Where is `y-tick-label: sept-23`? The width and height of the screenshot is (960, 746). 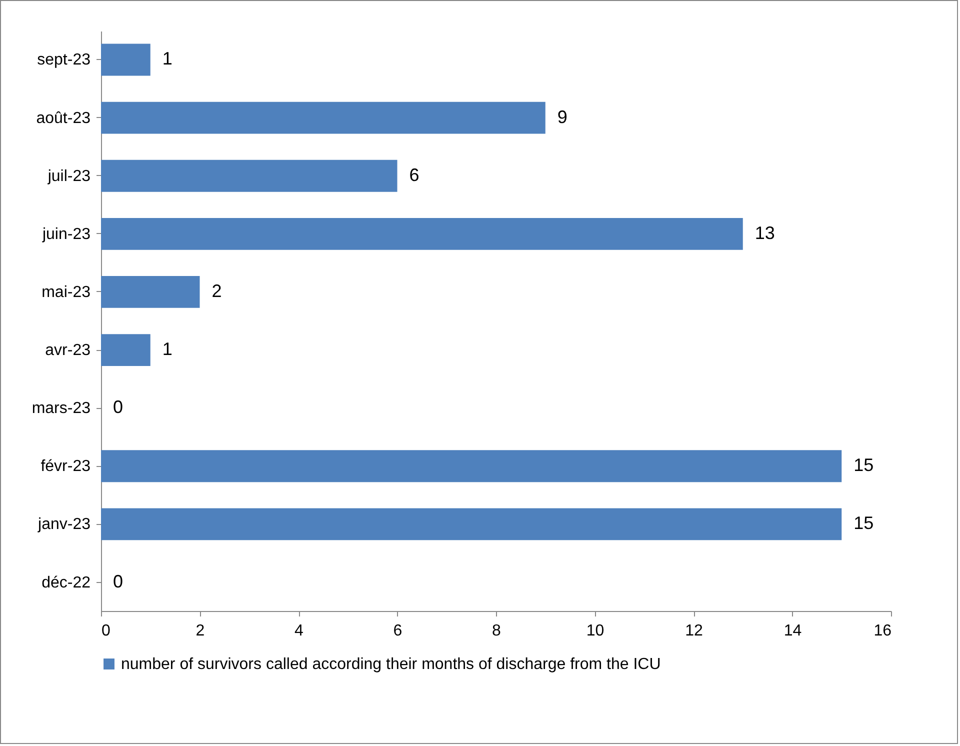
y-tick-label: sept-23 is located at coordinates (64, 60).